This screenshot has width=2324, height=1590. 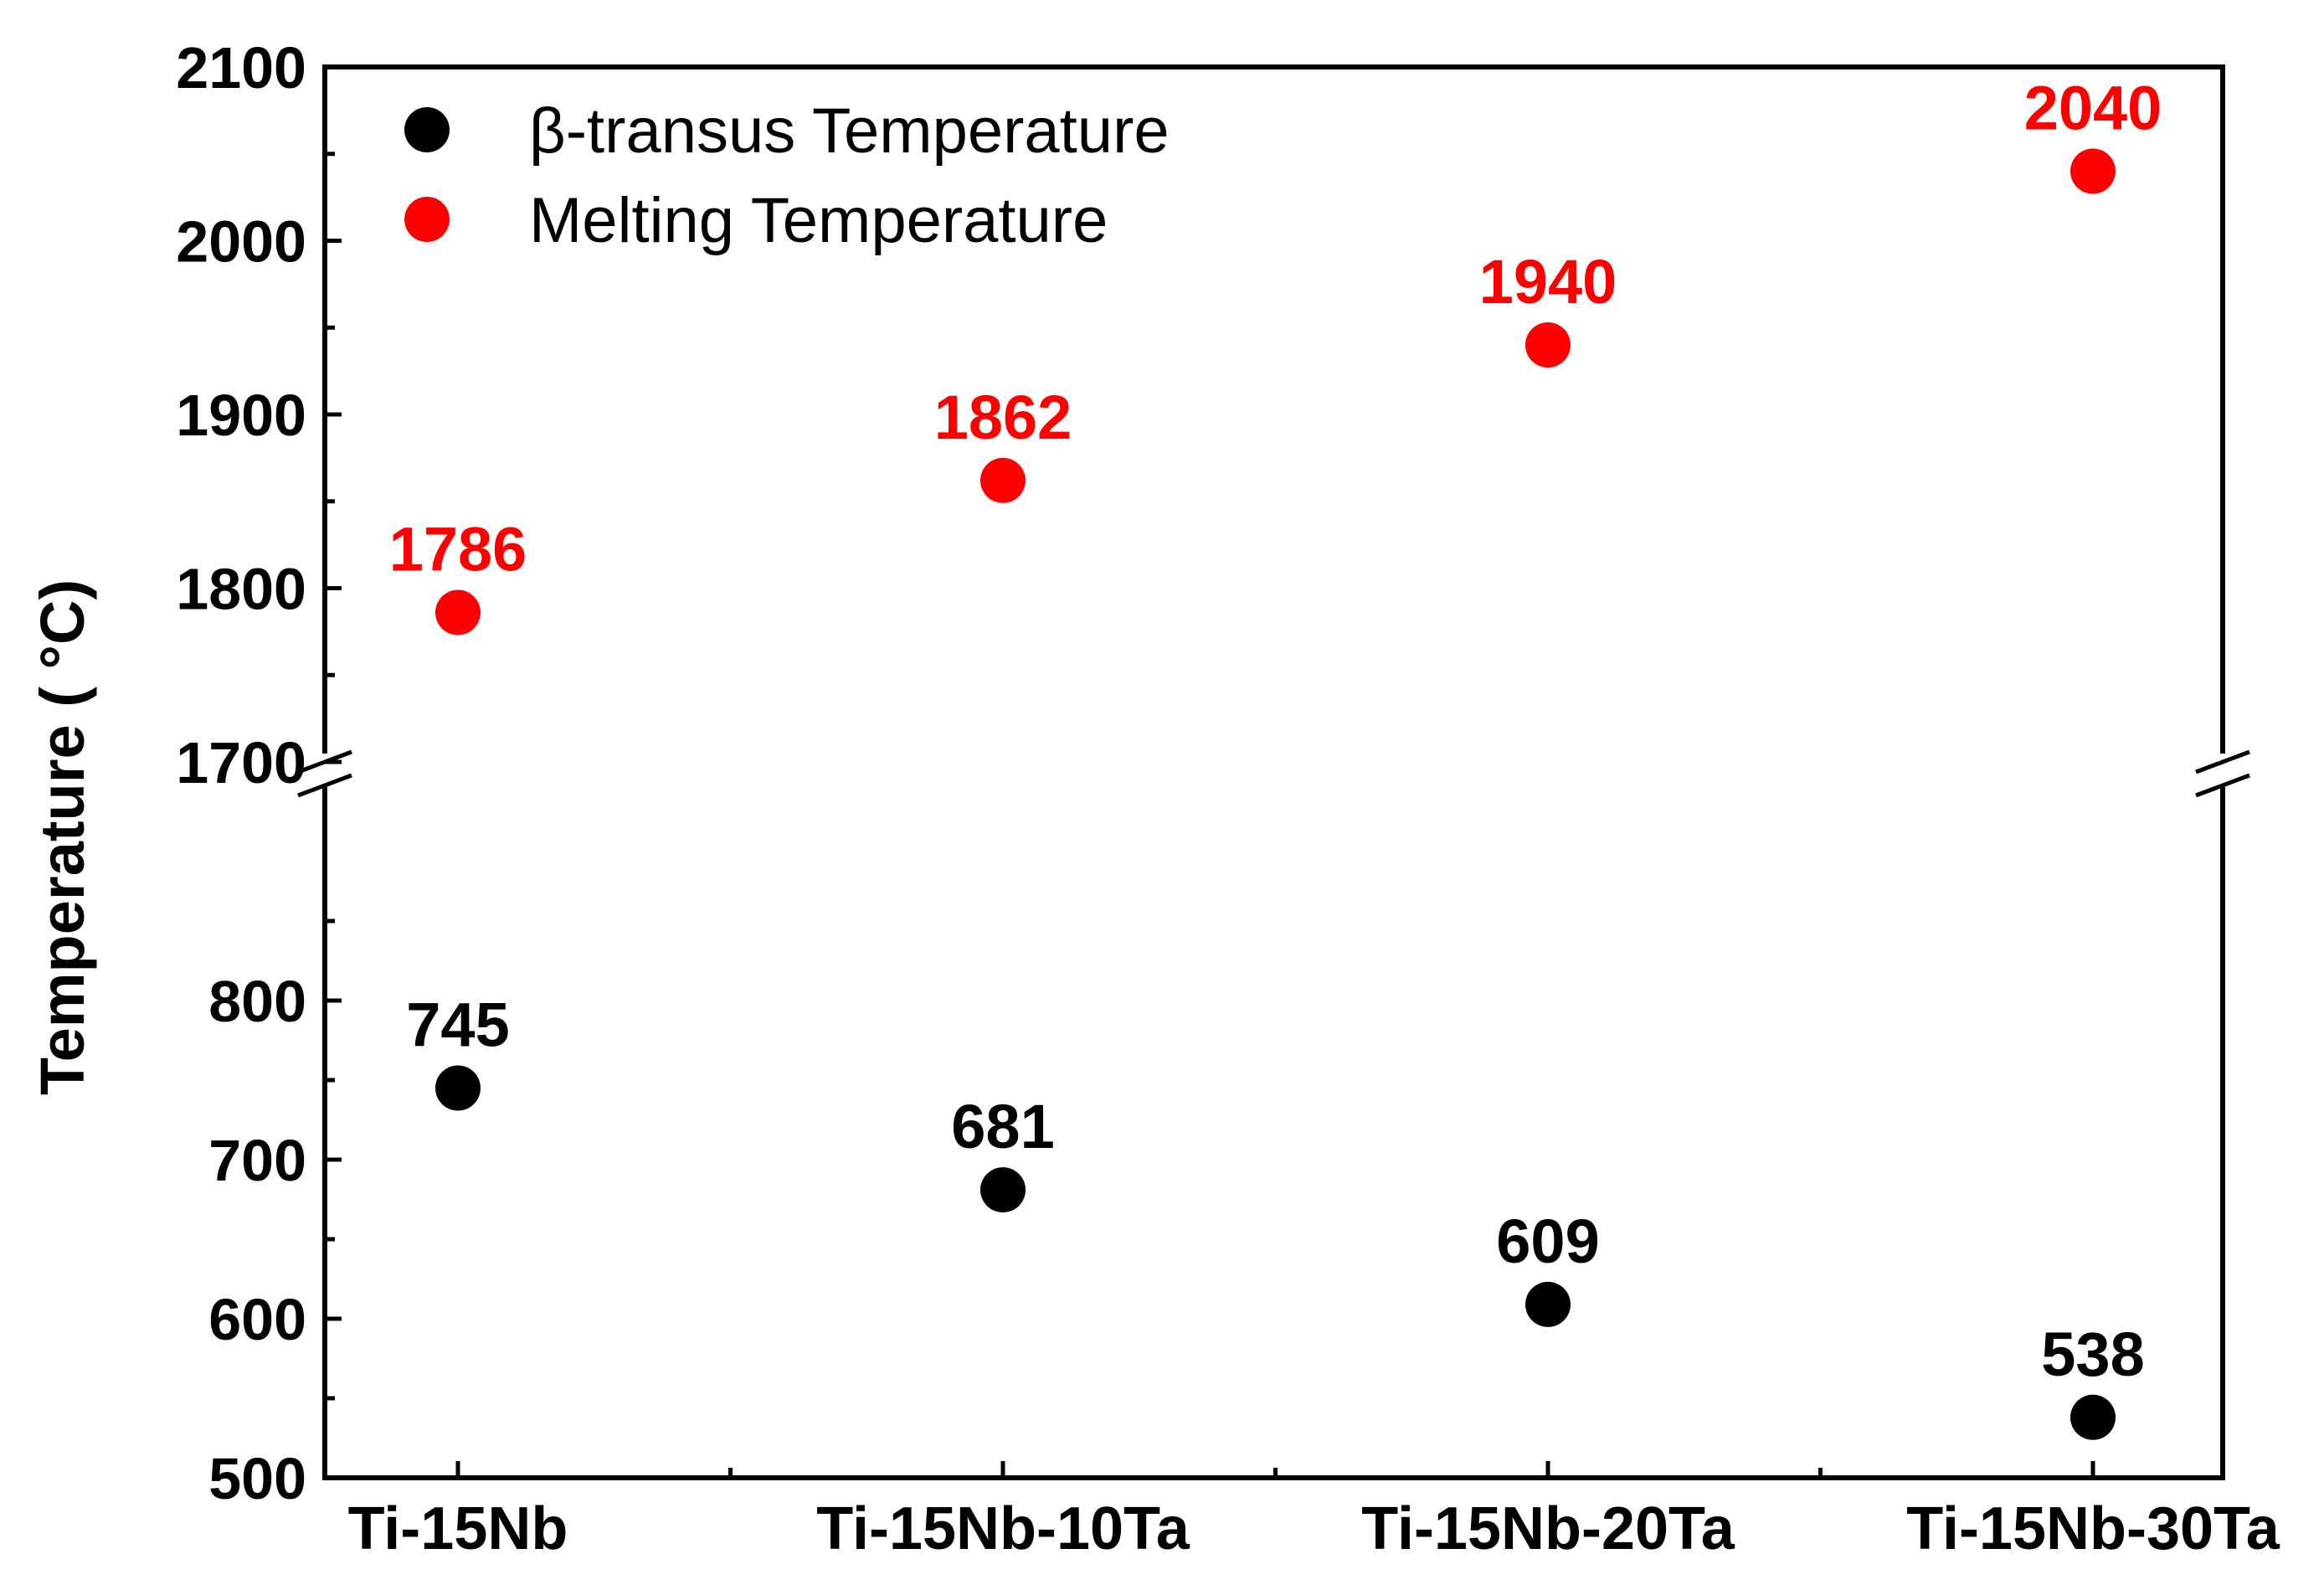 What do you see at coordinates (1003, 417) in the screenshot?
I see `data-label: 1862` at bounding box center [1003, 417].